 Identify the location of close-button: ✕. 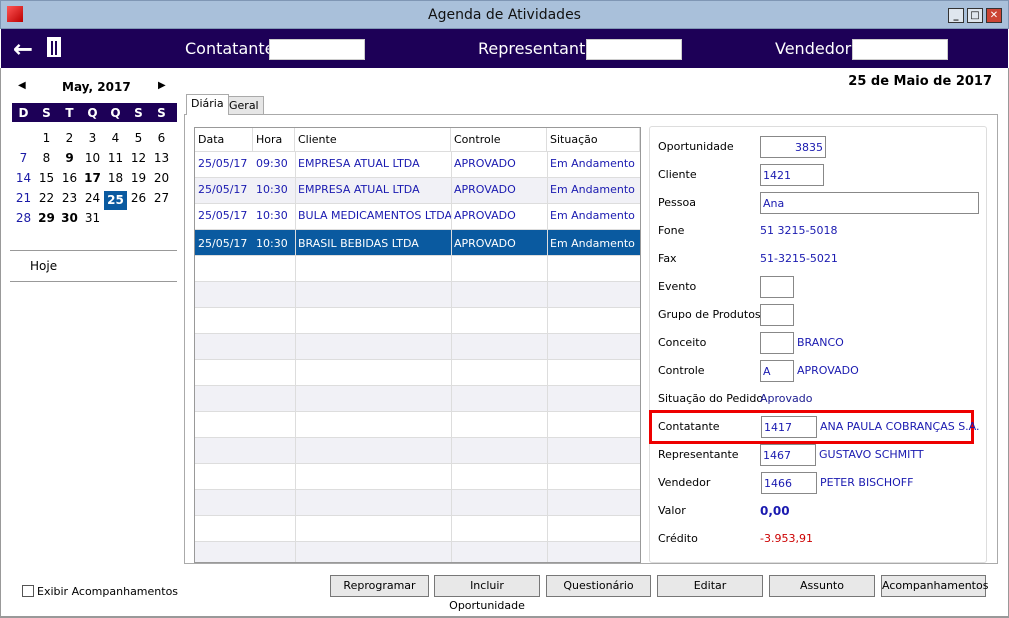
(994, 15).